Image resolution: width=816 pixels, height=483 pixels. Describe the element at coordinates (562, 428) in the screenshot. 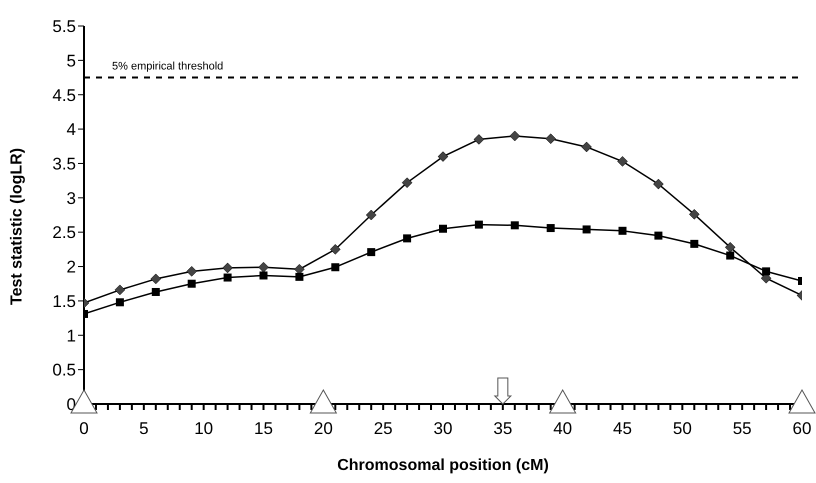

I see `x-tick-label: 40` at that location.